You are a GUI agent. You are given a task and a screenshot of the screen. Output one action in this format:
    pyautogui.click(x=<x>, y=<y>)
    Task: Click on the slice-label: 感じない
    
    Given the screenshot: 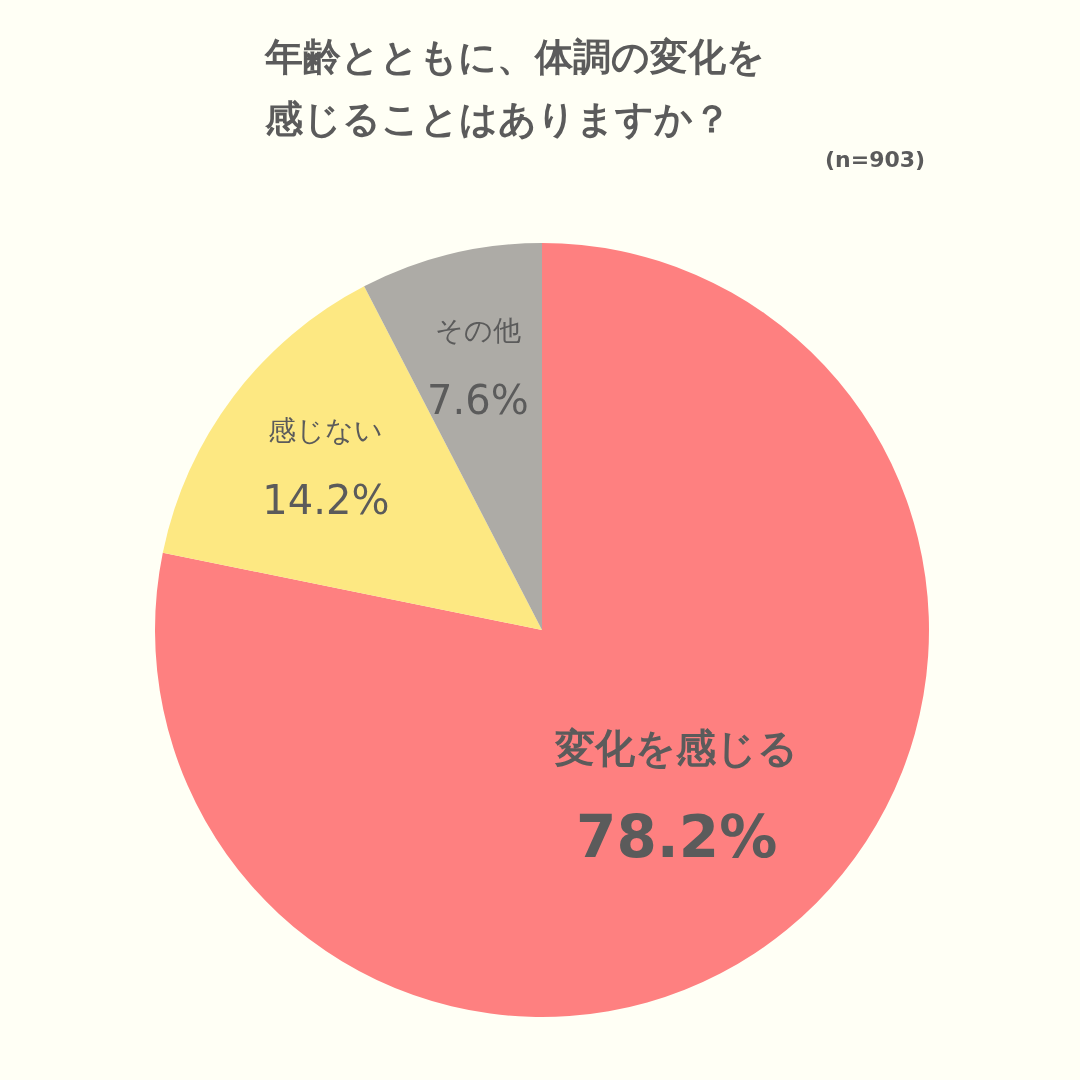 What is the action you would take?
    pyautogui.click(x=326, y=430)
    